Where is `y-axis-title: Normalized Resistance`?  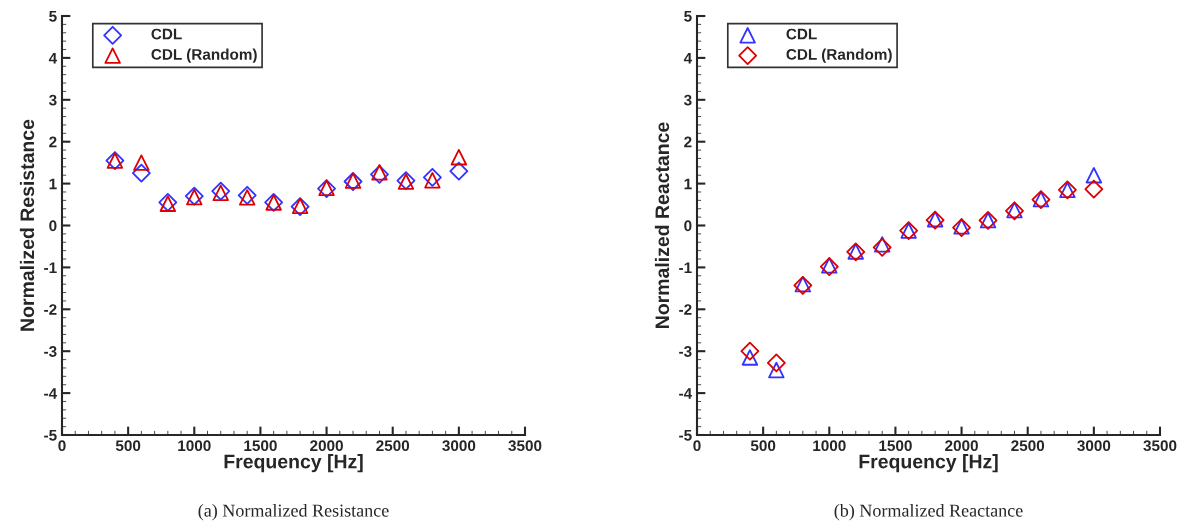
y-axis-title: Normalized Resistance is located at coordinates (27, 225).